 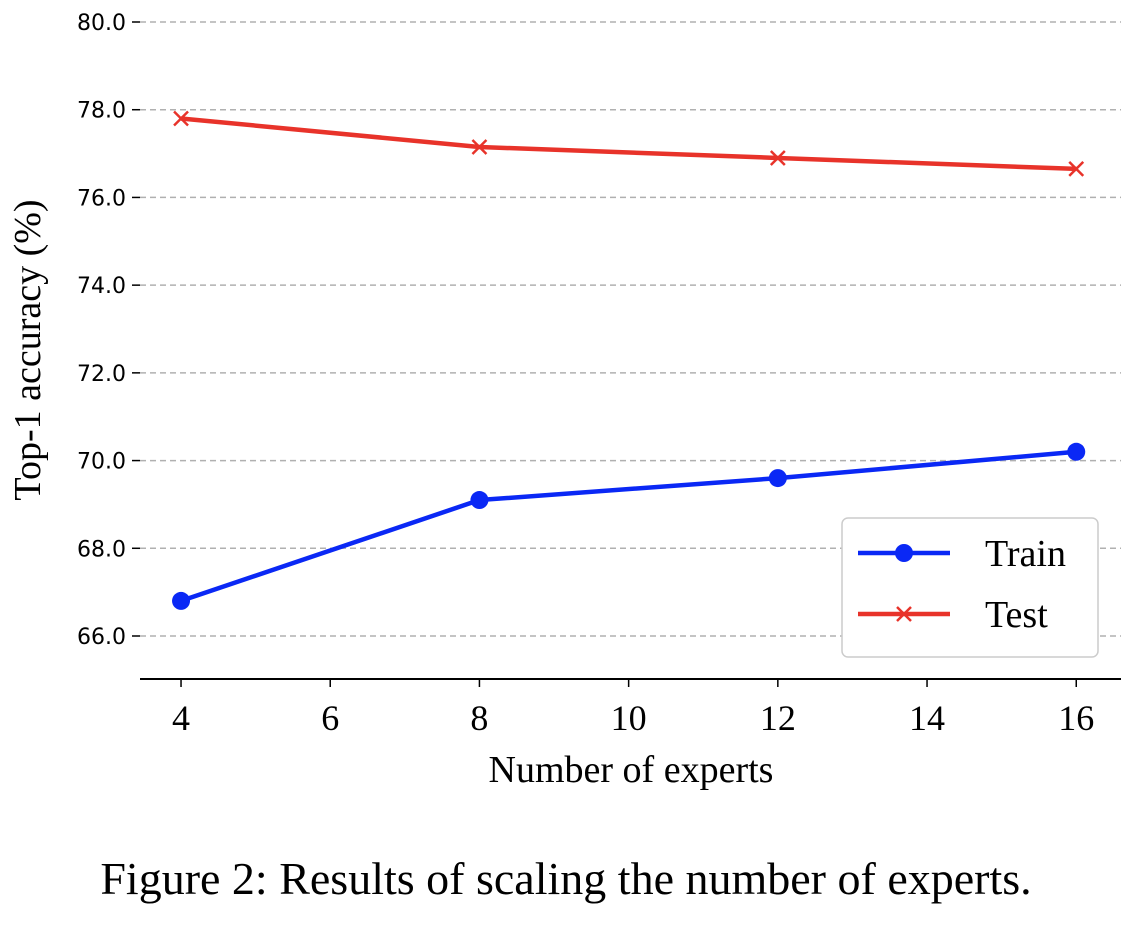 I want to click on x-tick-label: 16, so click(x=1076, y=718).